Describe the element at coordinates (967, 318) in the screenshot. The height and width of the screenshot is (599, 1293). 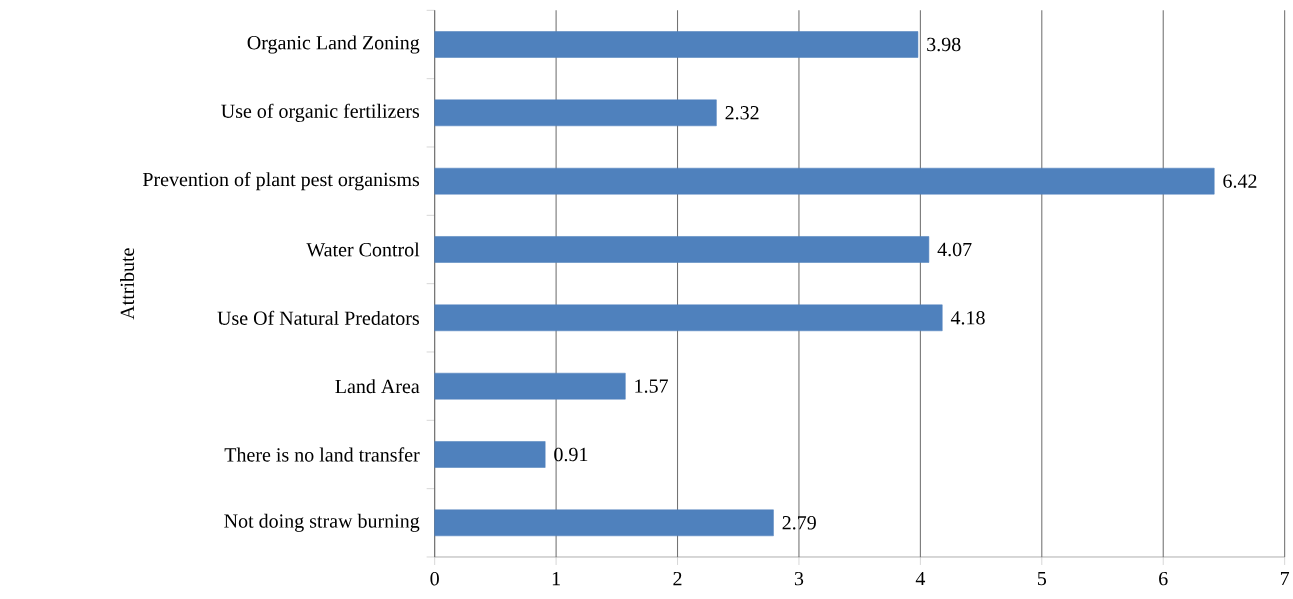
I see `data-label: 4.18` at that location.